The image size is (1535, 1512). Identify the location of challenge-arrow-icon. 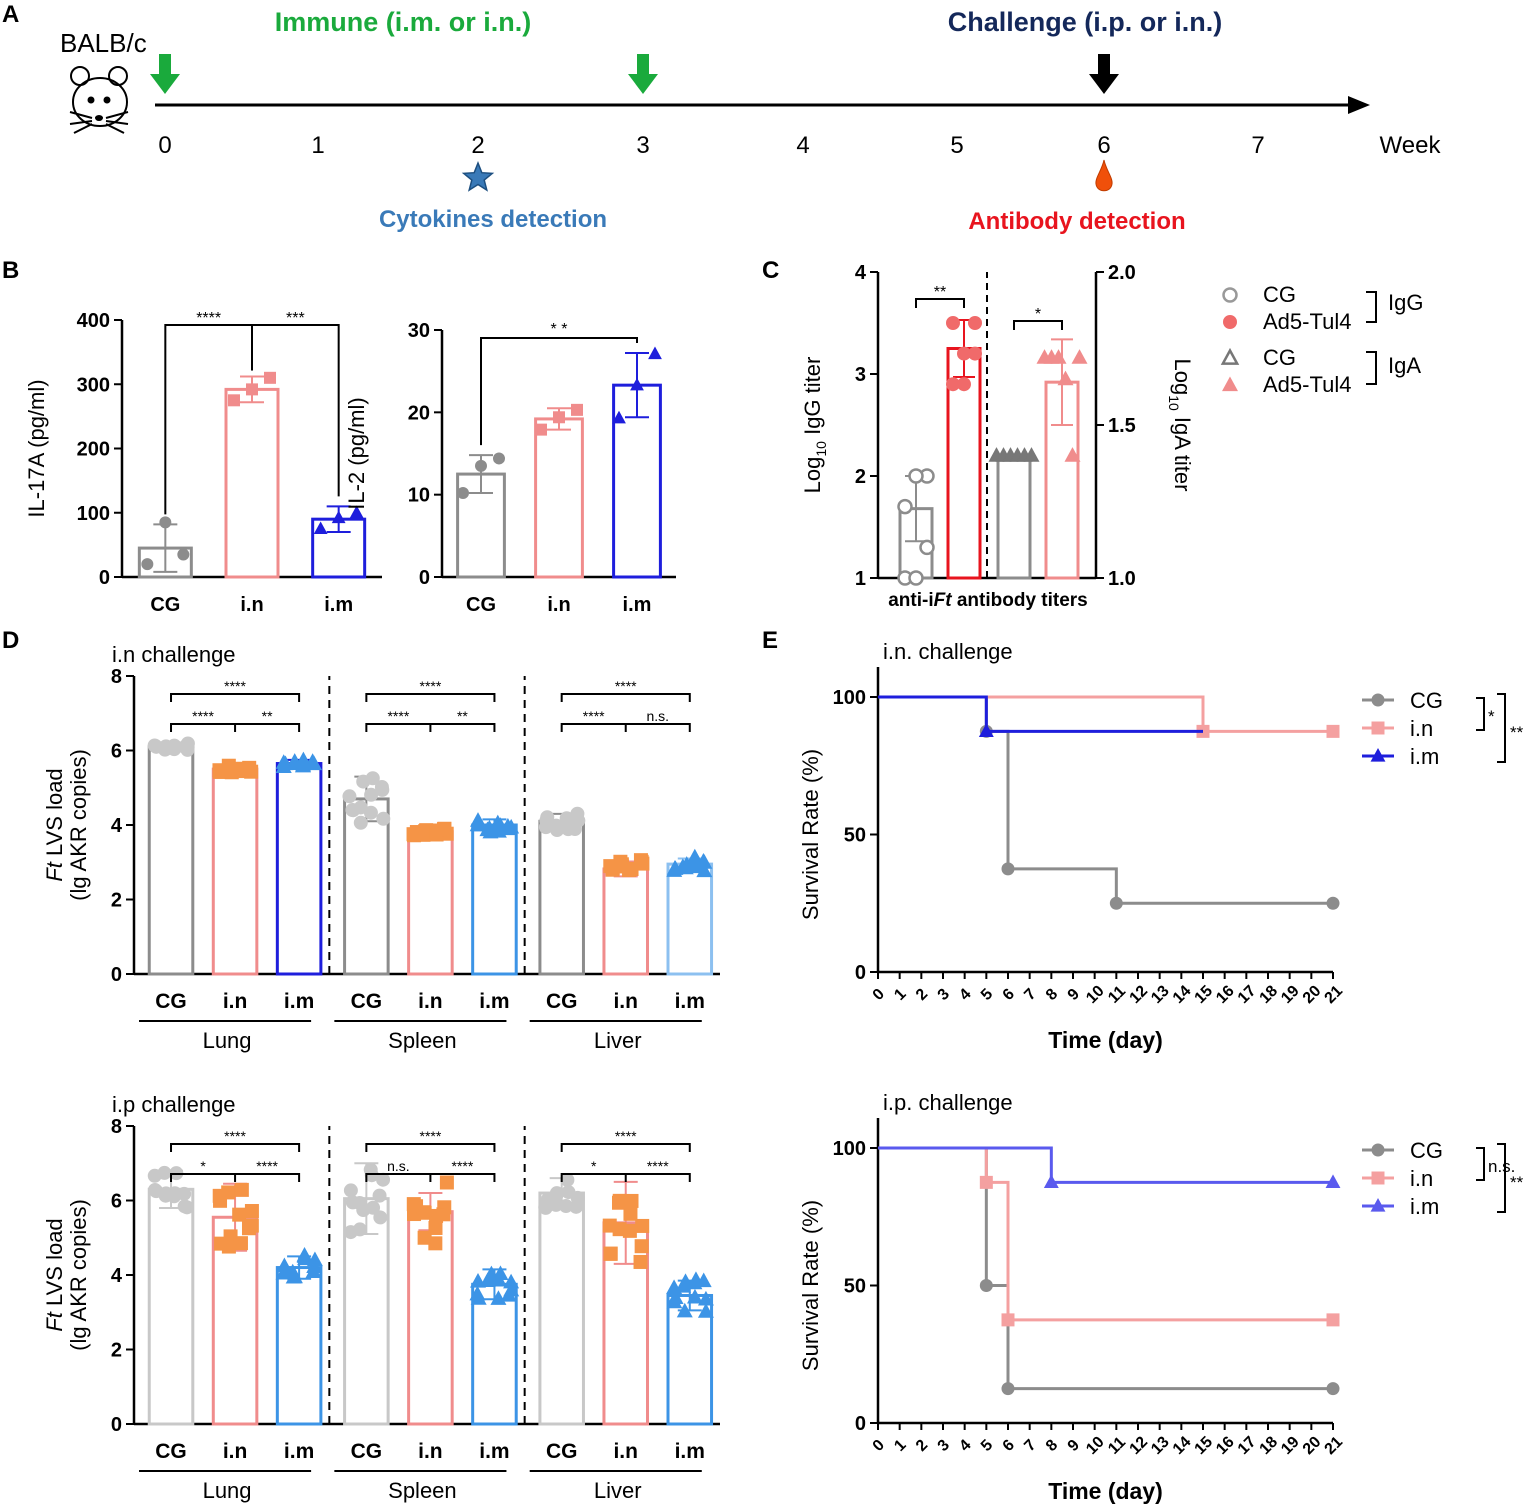
(1104, 74).